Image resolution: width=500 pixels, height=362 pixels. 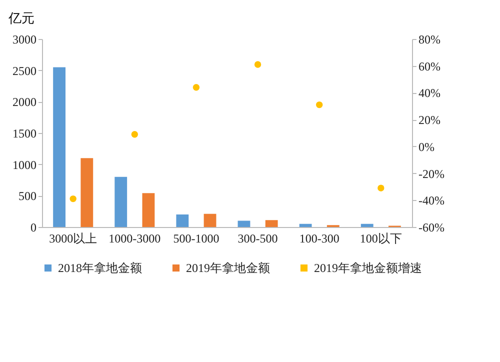 What do you see at coordinates (319, 239) in the screenshot?
I see `x-tick-label: 100-300` at bounding box center [319, 239].